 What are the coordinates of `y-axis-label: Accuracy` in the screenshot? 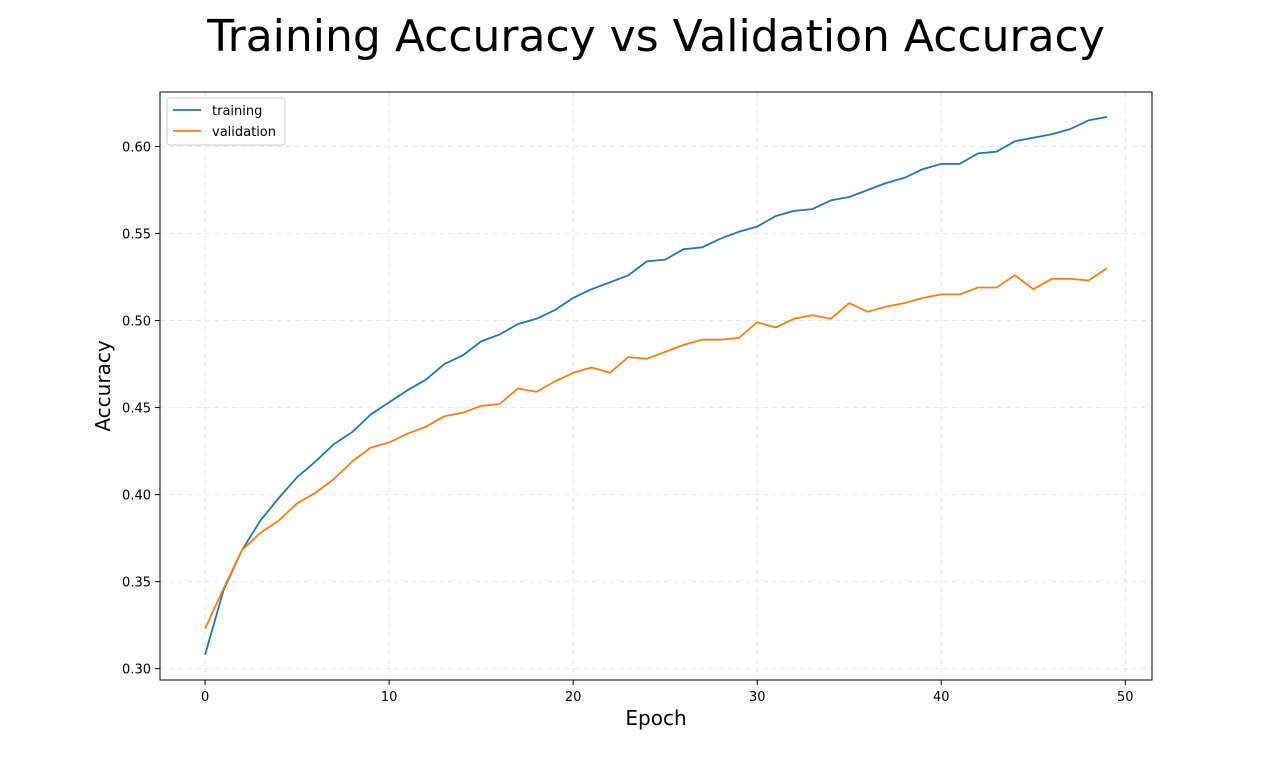 It's located at (103, 385).